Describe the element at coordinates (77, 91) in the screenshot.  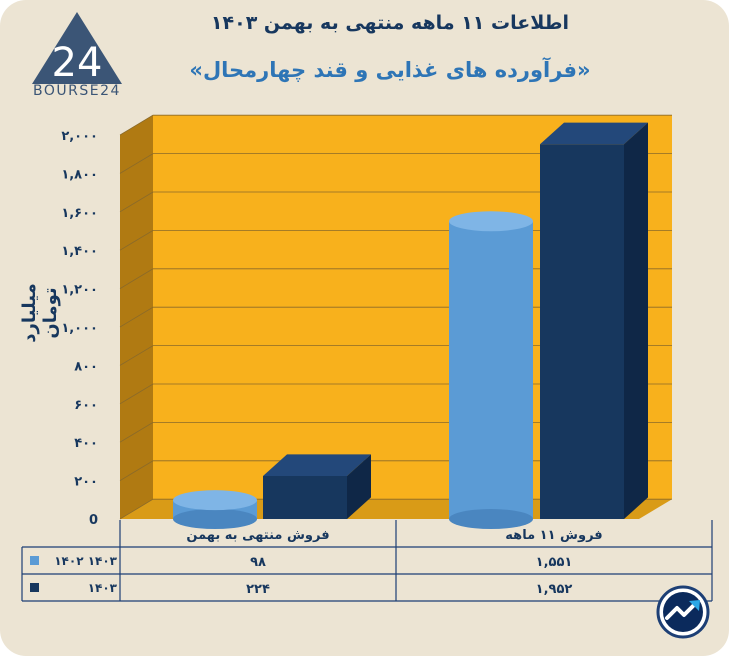
I see `logo-text: BOURSE24` at that location.